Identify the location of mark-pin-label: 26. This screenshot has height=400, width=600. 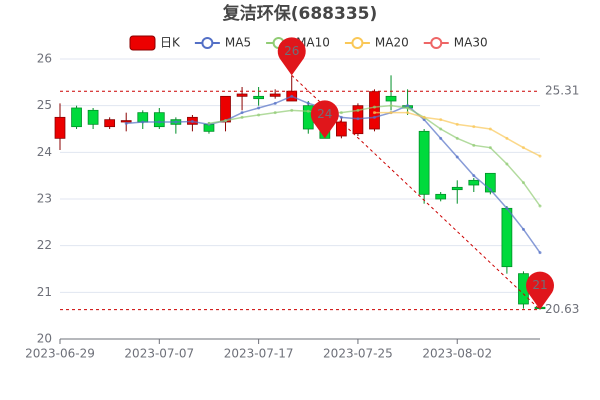
(291, 51).